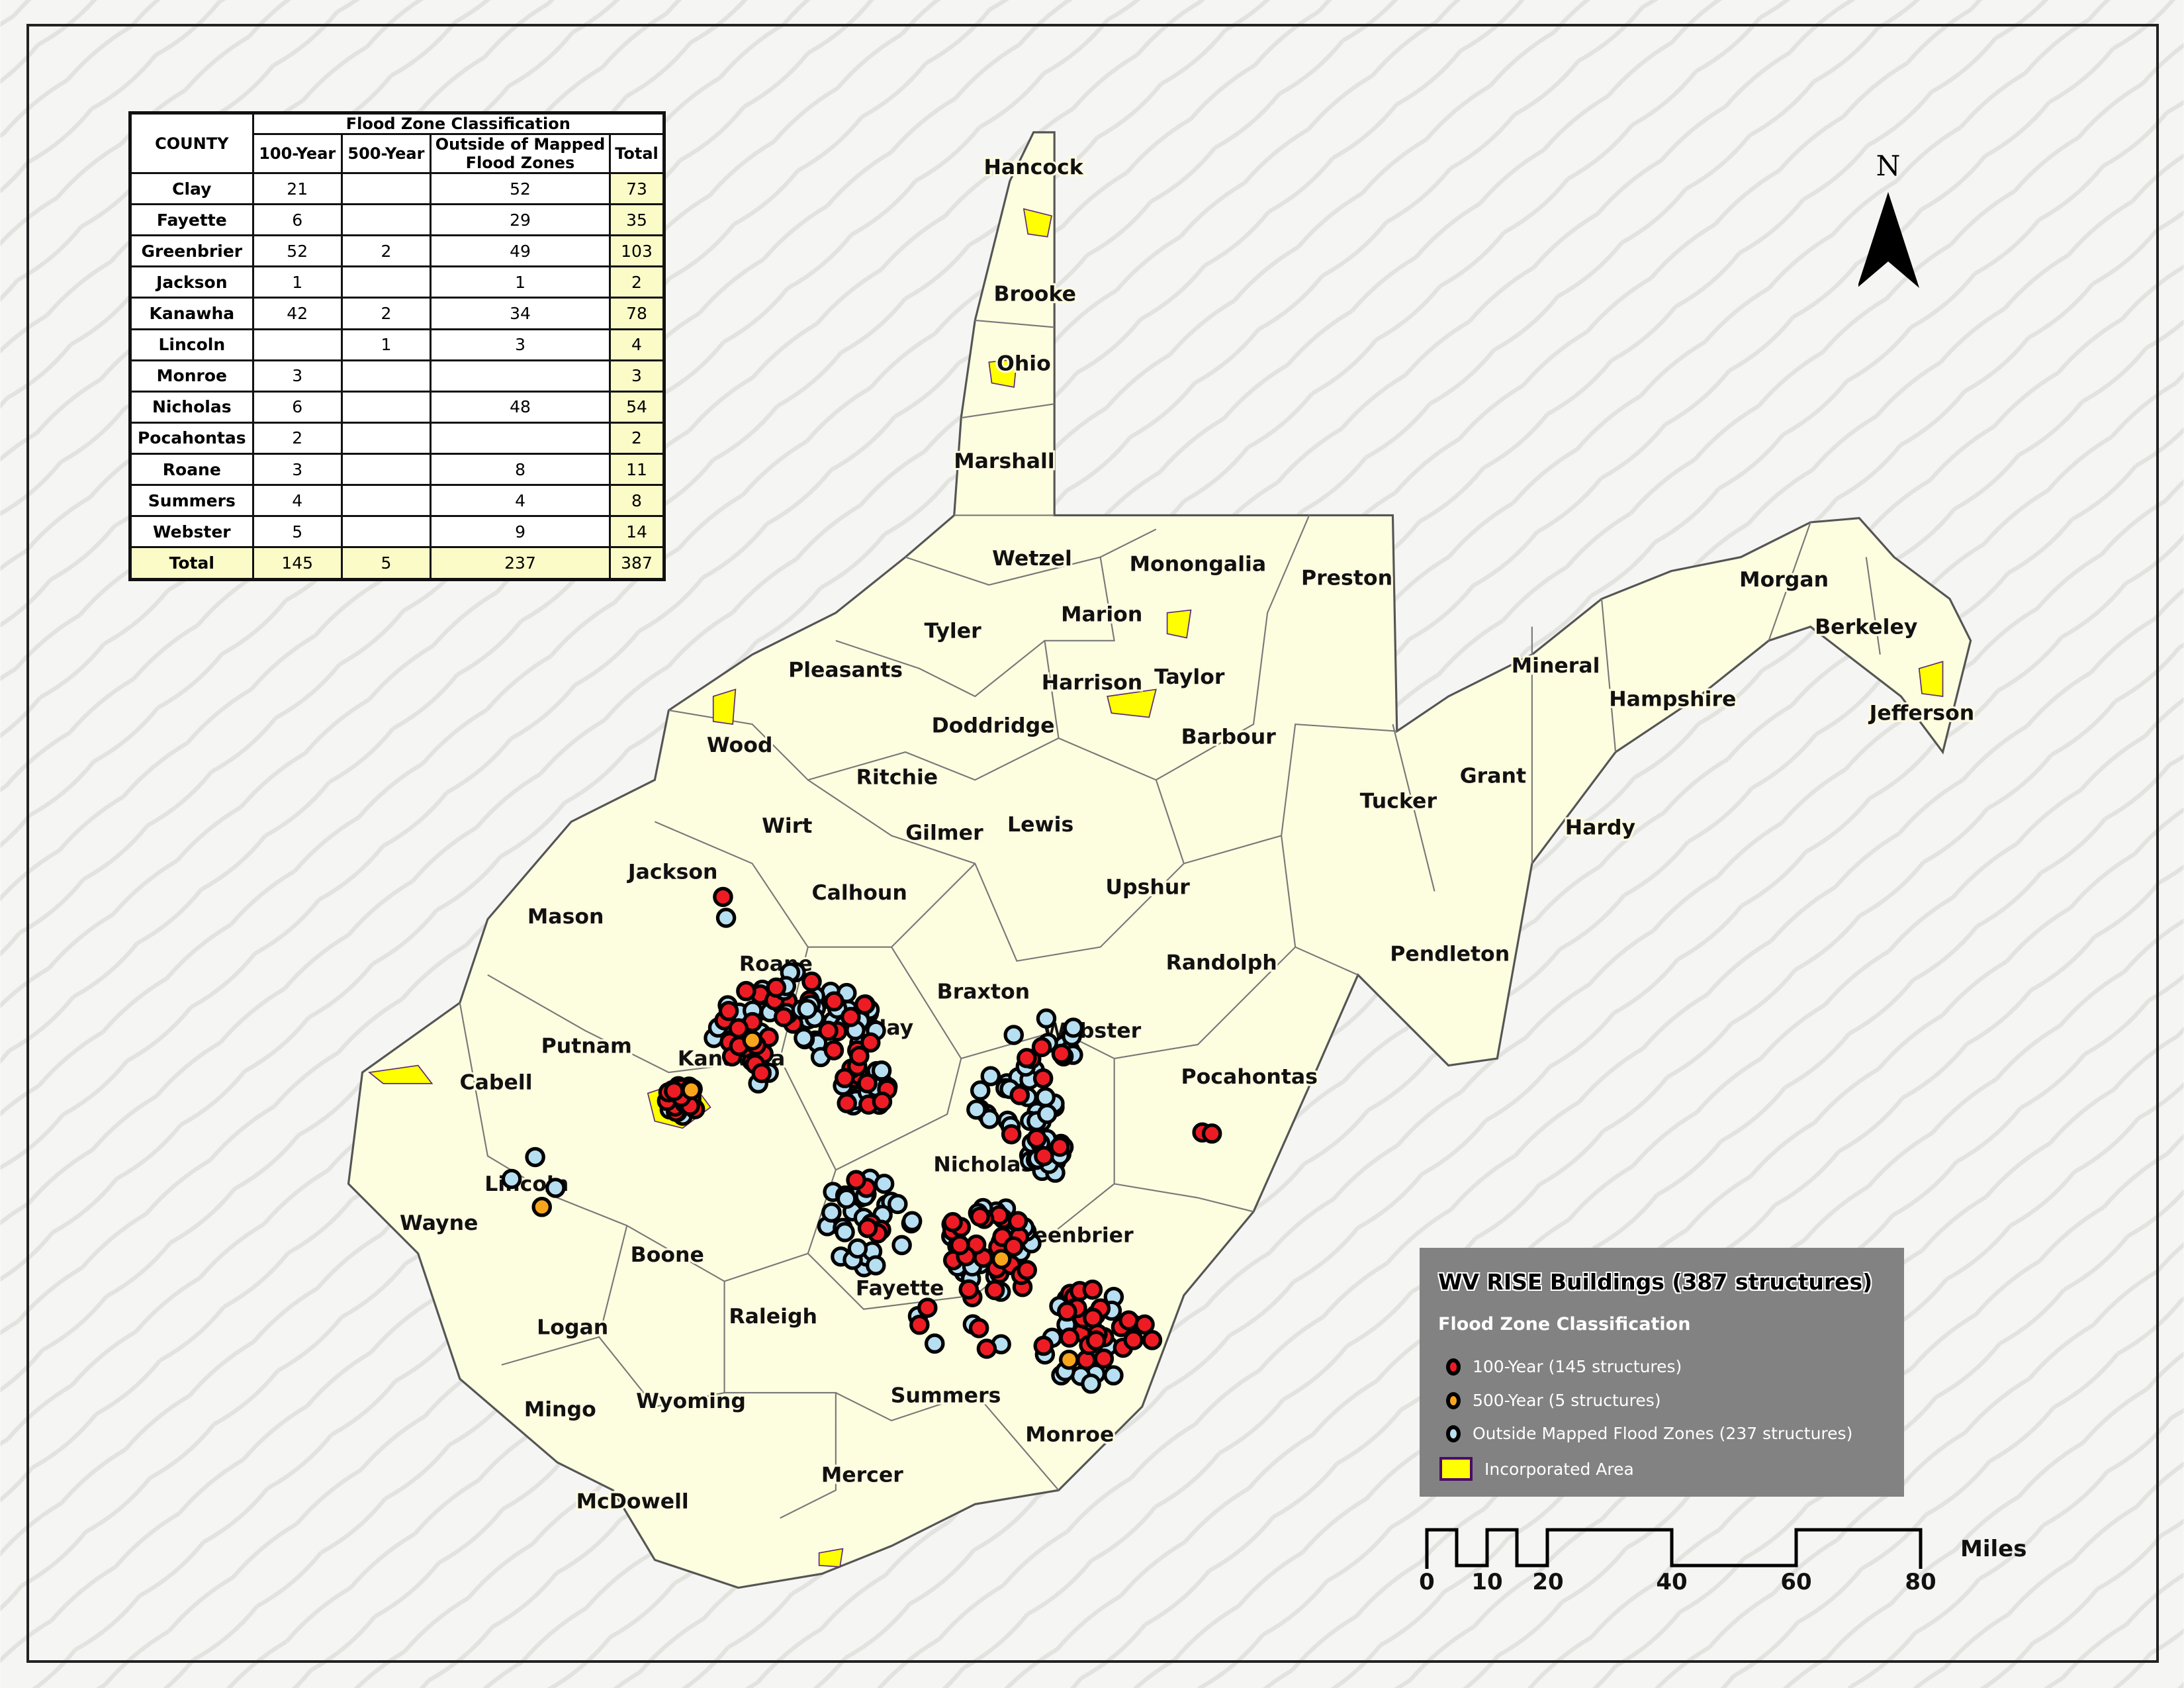 This screenshot has height=1688, width=2184. I want to click on cell-y100: 6, so click(297, 220).